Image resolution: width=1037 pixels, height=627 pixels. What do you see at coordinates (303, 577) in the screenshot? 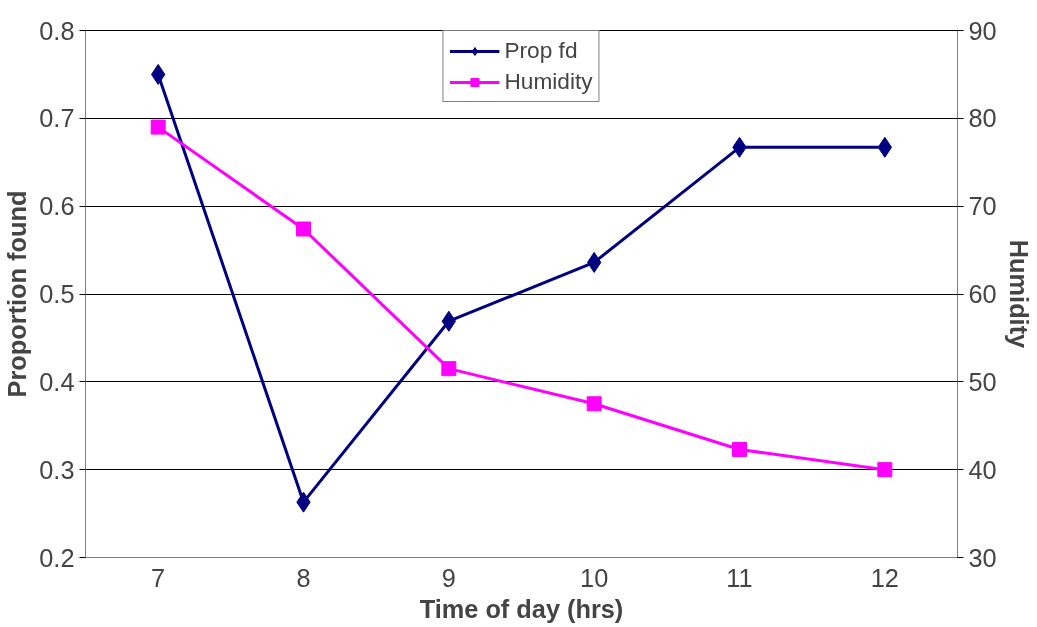
I see `x-tick-label: 8` at bounding box center [303, 577].